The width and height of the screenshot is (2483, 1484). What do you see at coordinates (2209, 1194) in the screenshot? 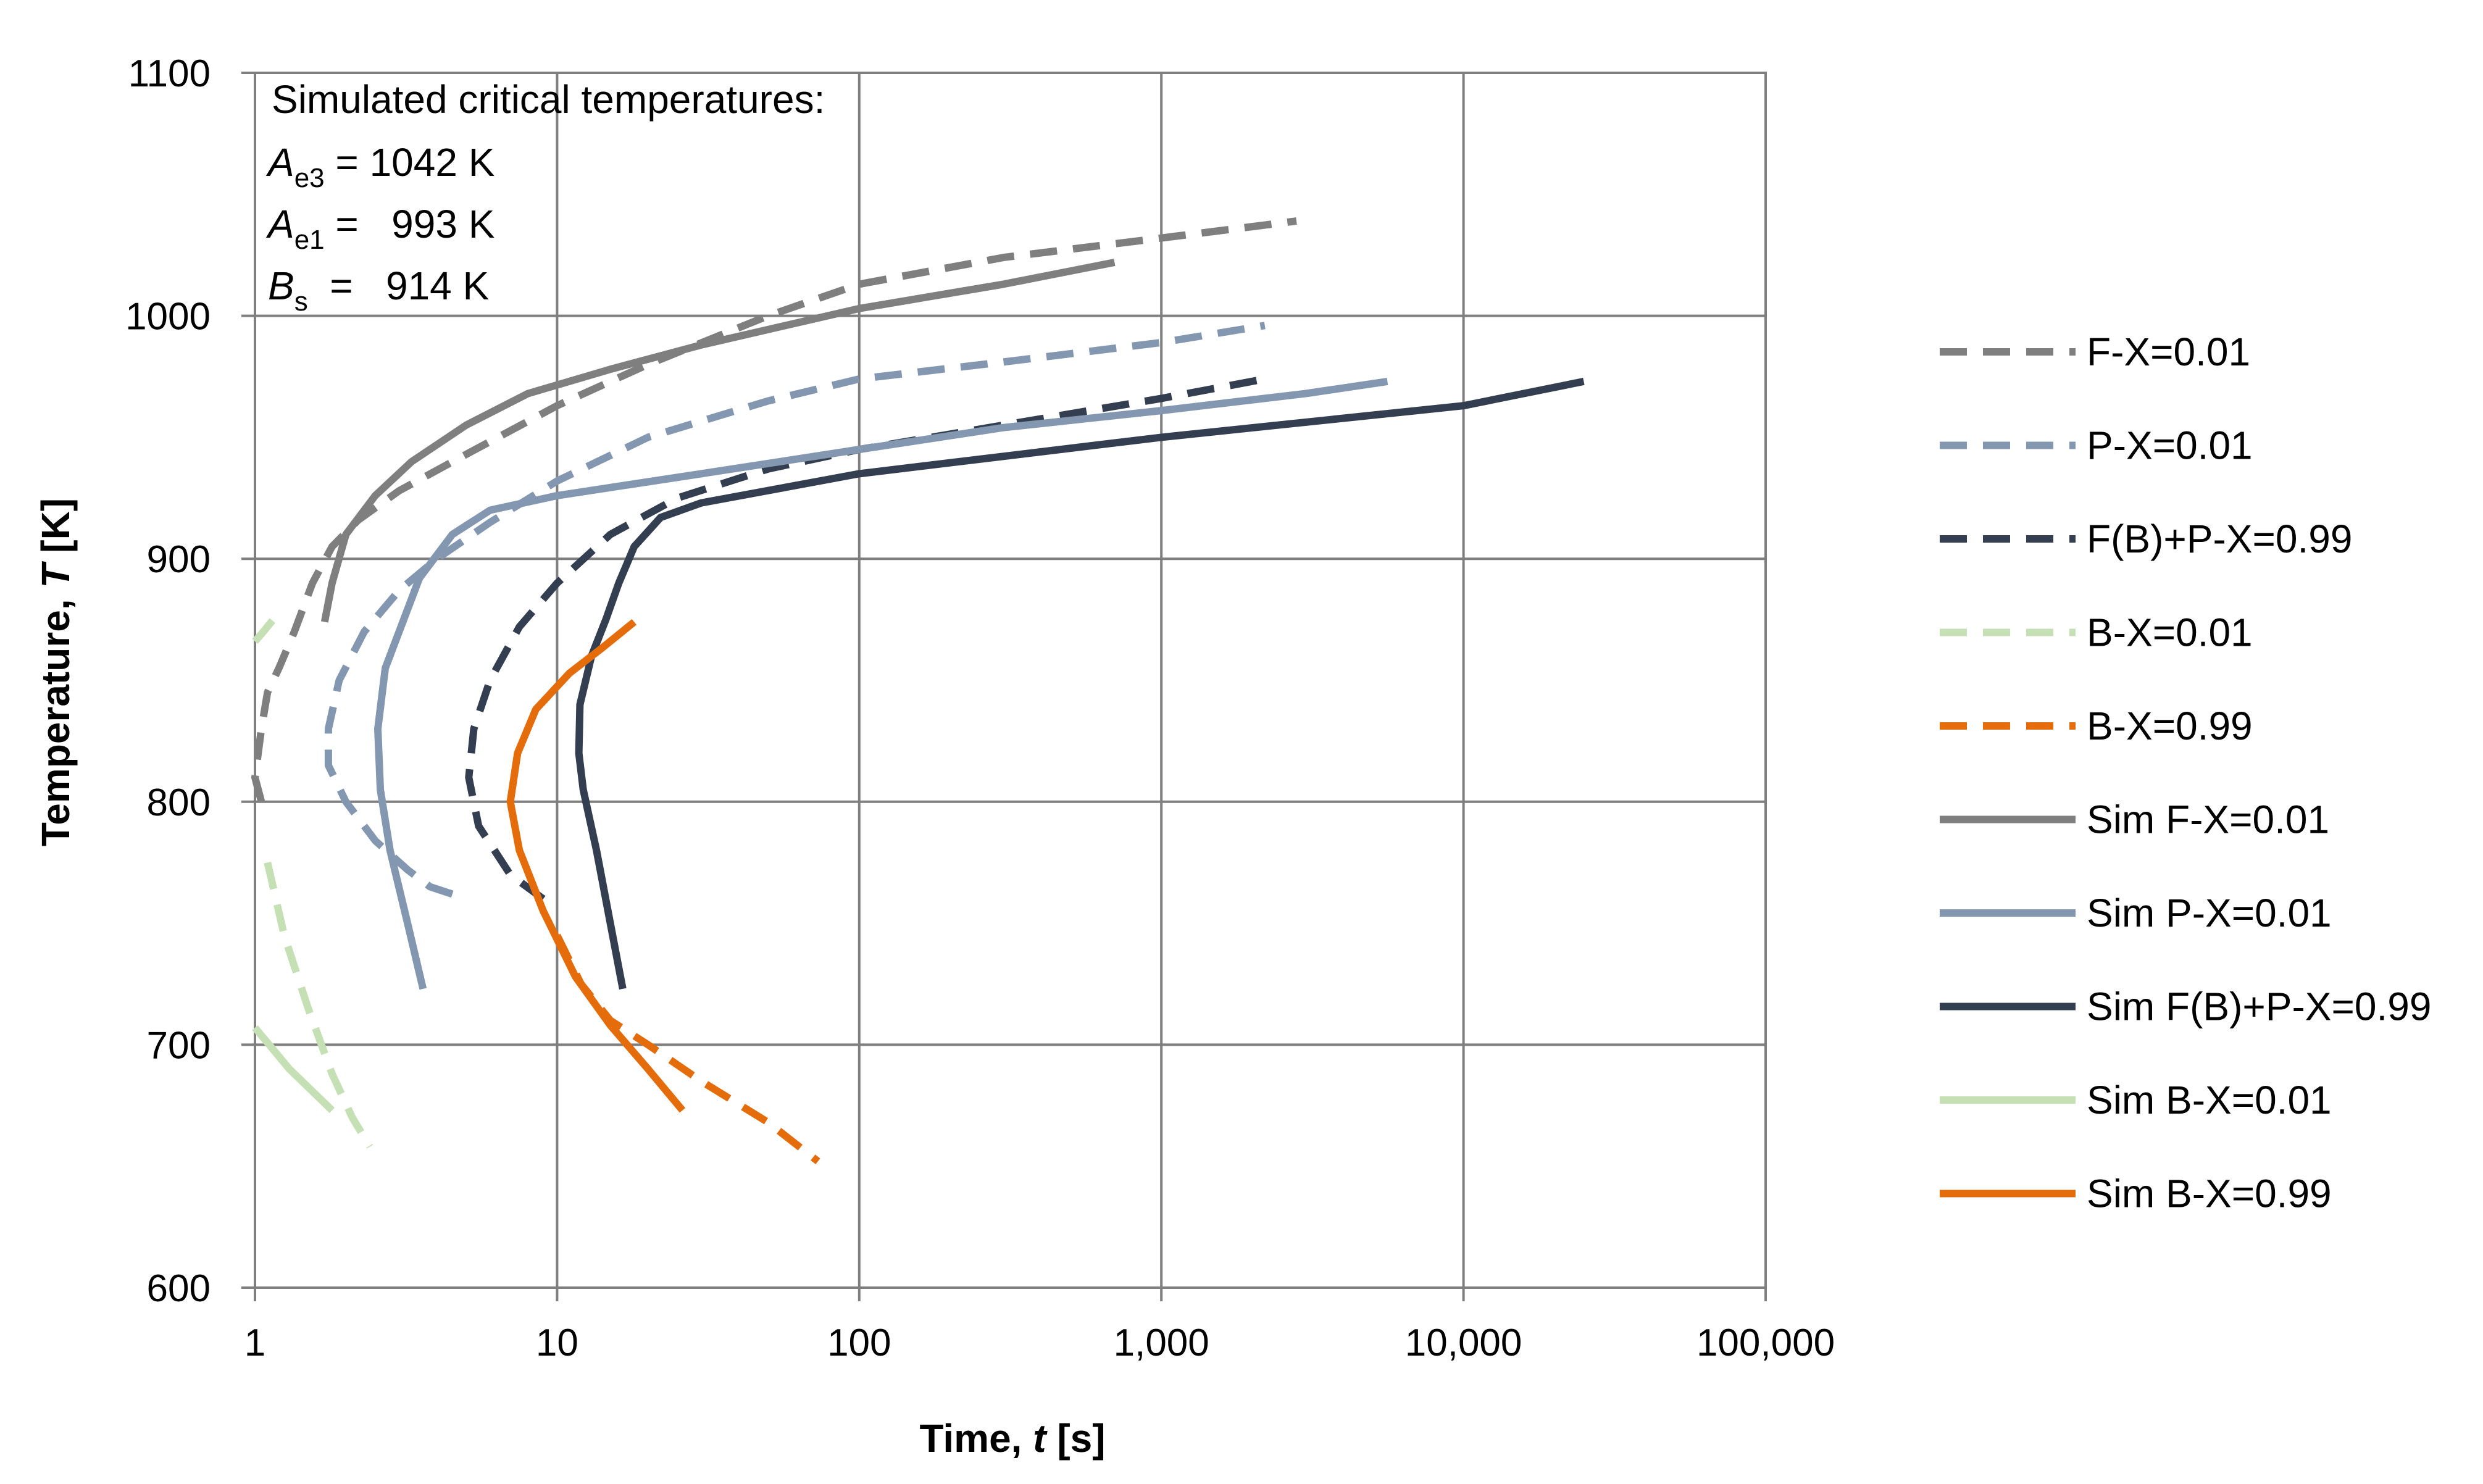
I see `legend-label: Sim B-X=0.99` at bounding box center [2209, 1194].